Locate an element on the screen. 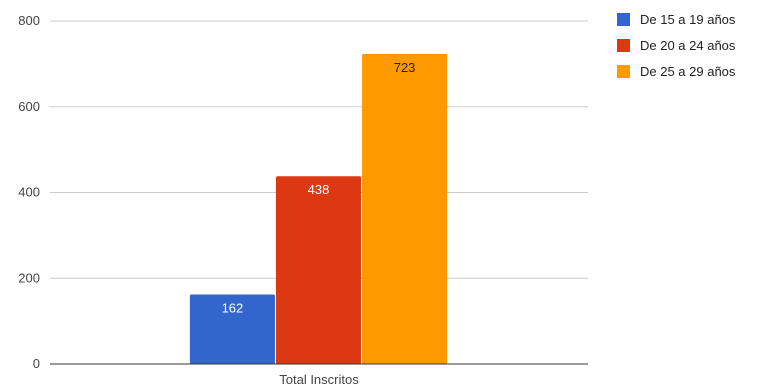 The height and width of the screenshot is (385, 760). y-tick-label: 200 is located at coordinates (29, 277).